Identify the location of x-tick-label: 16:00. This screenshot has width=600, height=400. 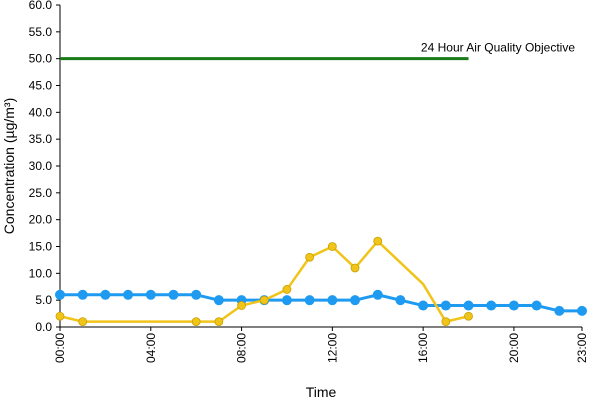
(423, 348).